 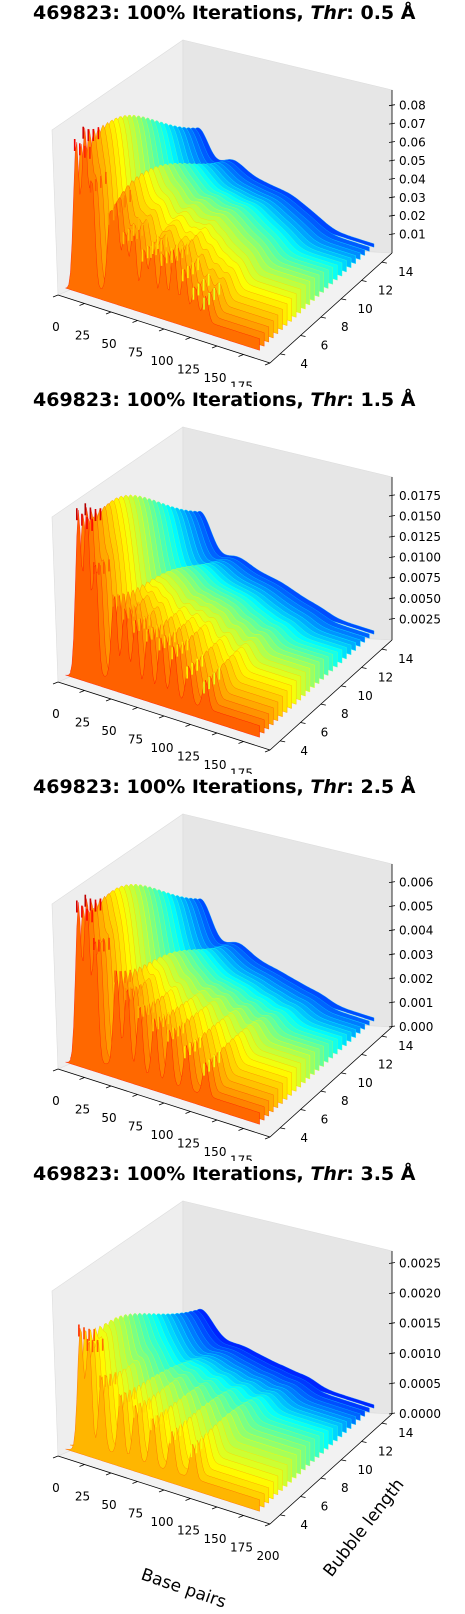 What do you see at coordinates (416, 931) in the screenshot?
I see `z-tick-label: 0.004` at bounding box center [416, 931].